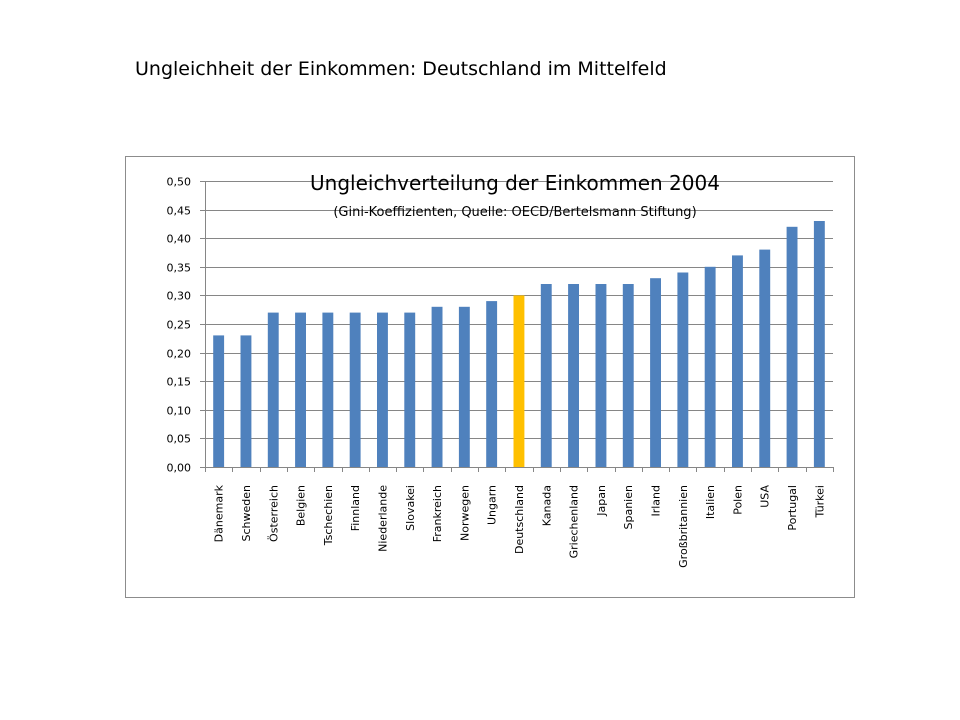 This screenshot has height=720, width=960. I want to click on y-tick-label: 0,00, so click(179, 468).